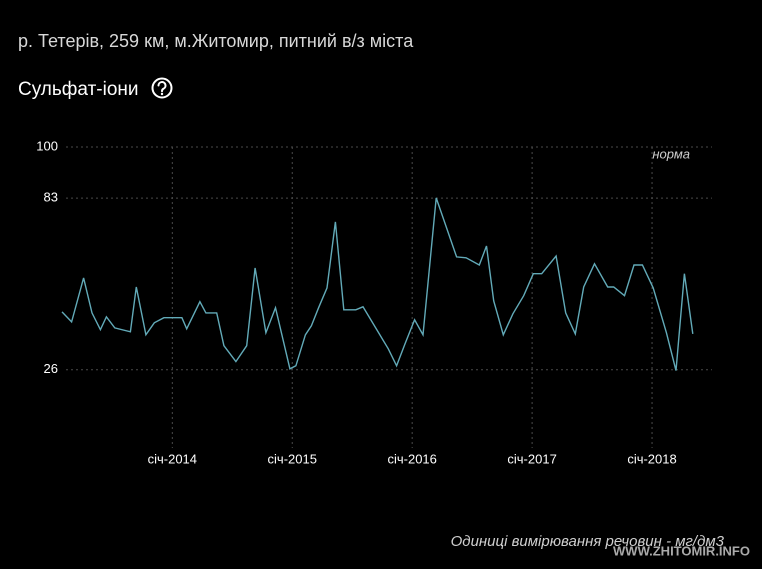  What do you see at coordinates (172, 458) in the screenshot?
I see `x-tick-label: січ-2014` at bounding box center [172, 458].